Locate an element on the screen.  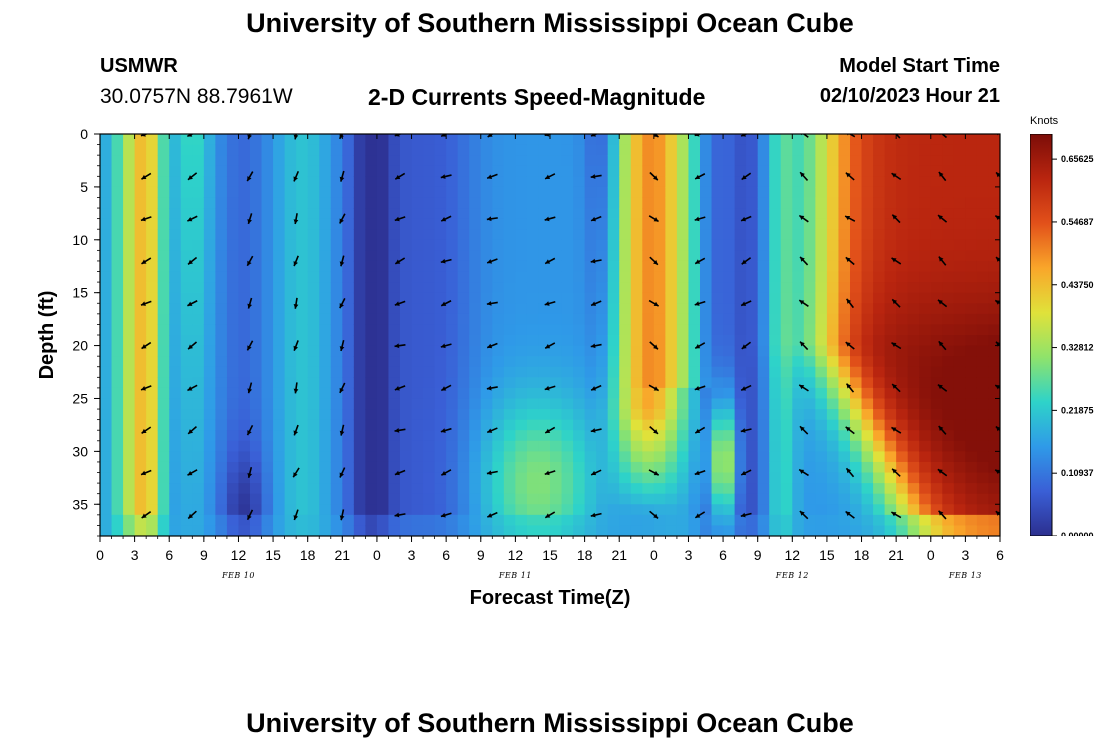
colorbar-unit-label: Knots is located at coordinates (1044, 121).